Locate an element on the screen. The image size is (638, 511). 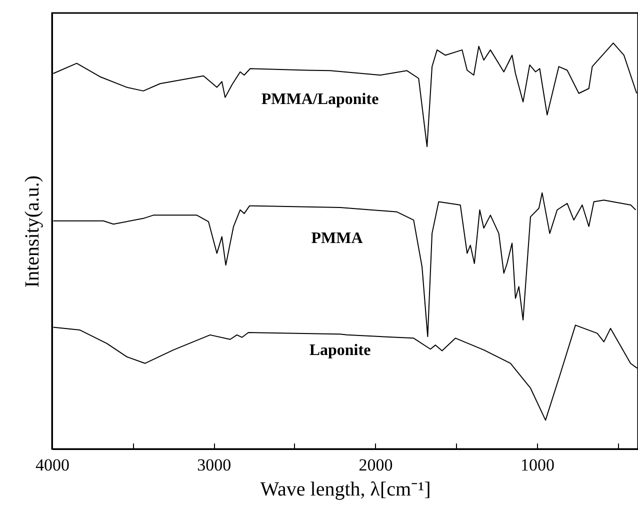
series-label: PMMA/Laponite is located at coordinates (320, 99).